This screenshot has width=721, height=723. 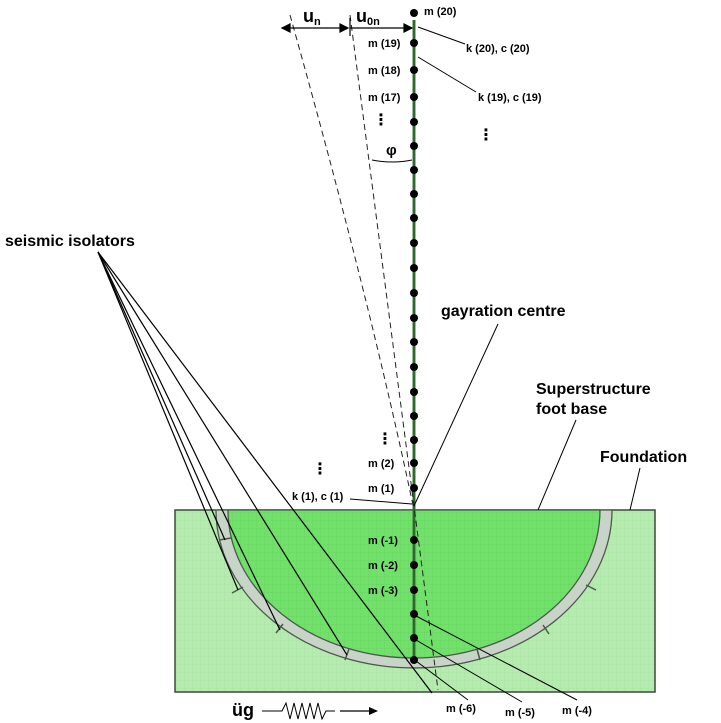 I want to click on gyration-leader, so click(x=456, y=415).